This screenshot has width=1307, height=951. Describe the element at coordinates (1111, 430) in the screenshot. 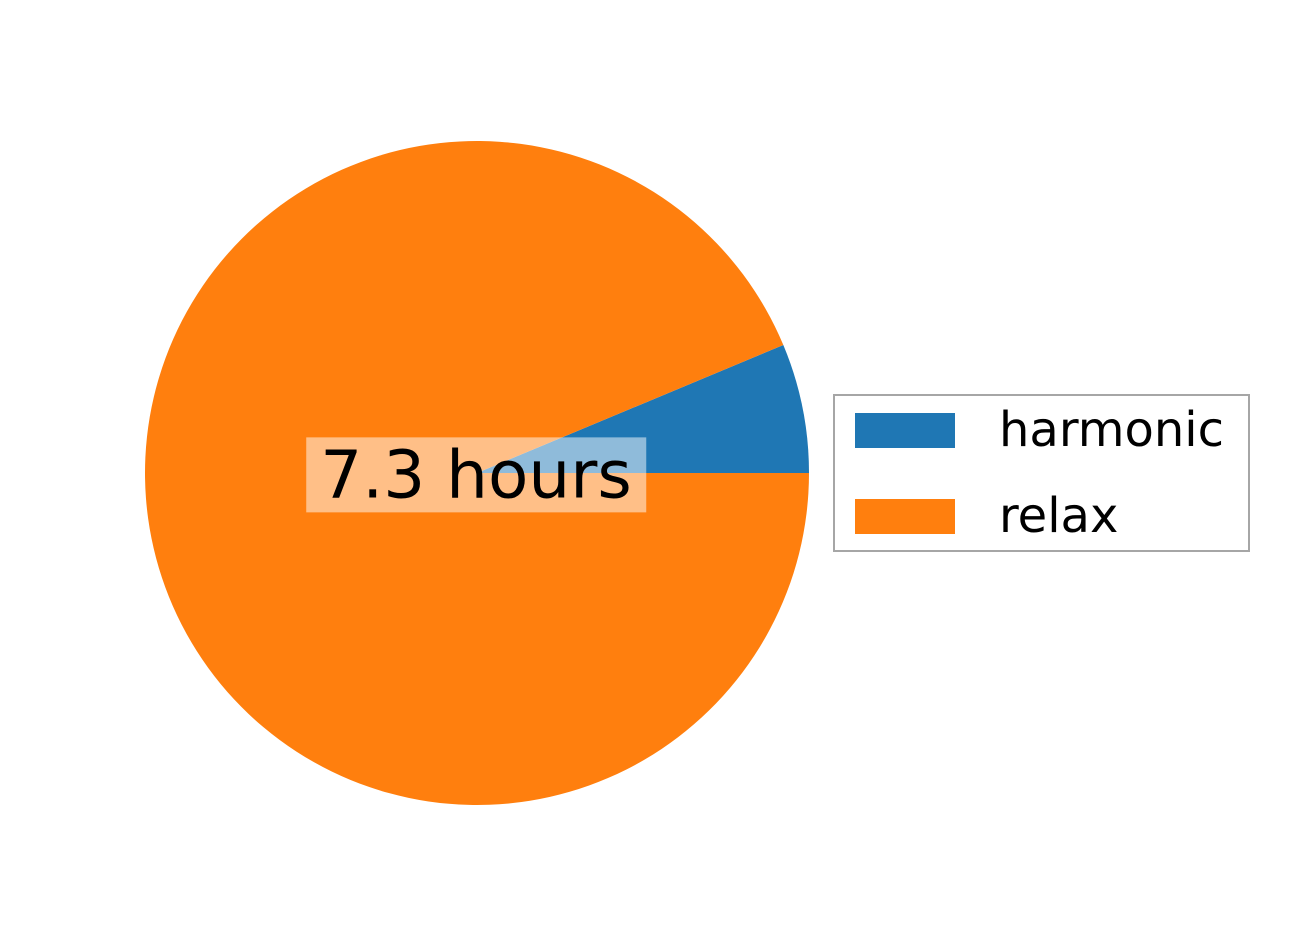

I see `legend-label-harmonic: harmonic` at that location.